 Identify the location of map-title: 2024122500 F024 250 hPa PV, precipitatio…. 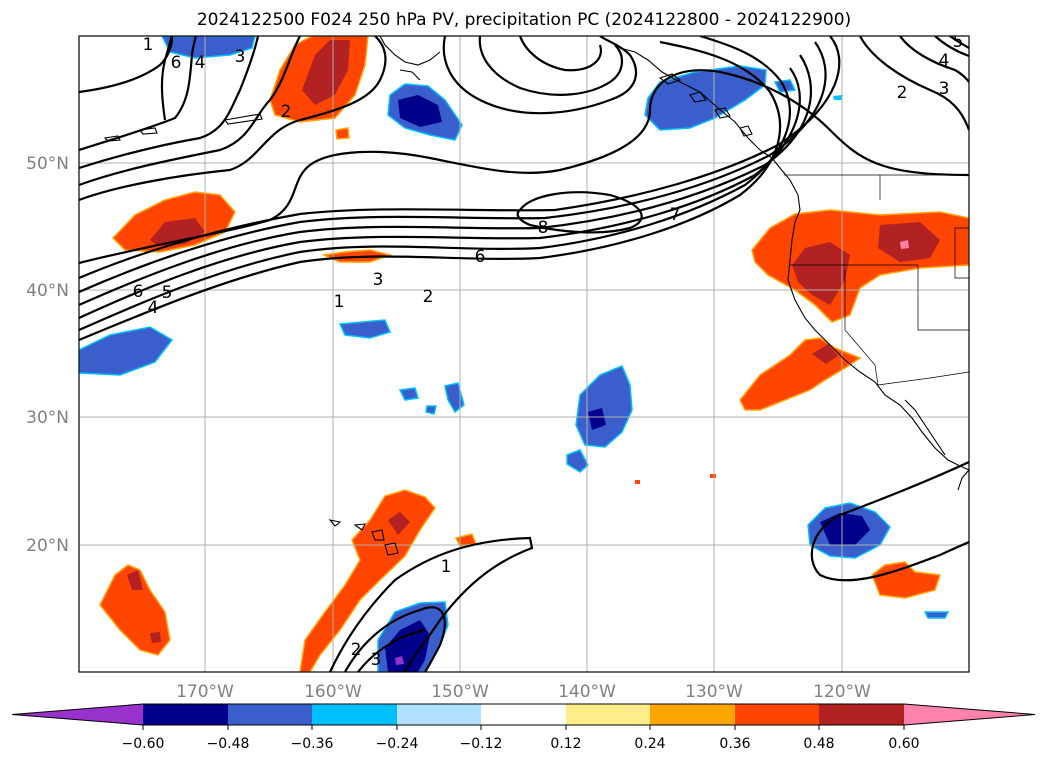
(524, 20).